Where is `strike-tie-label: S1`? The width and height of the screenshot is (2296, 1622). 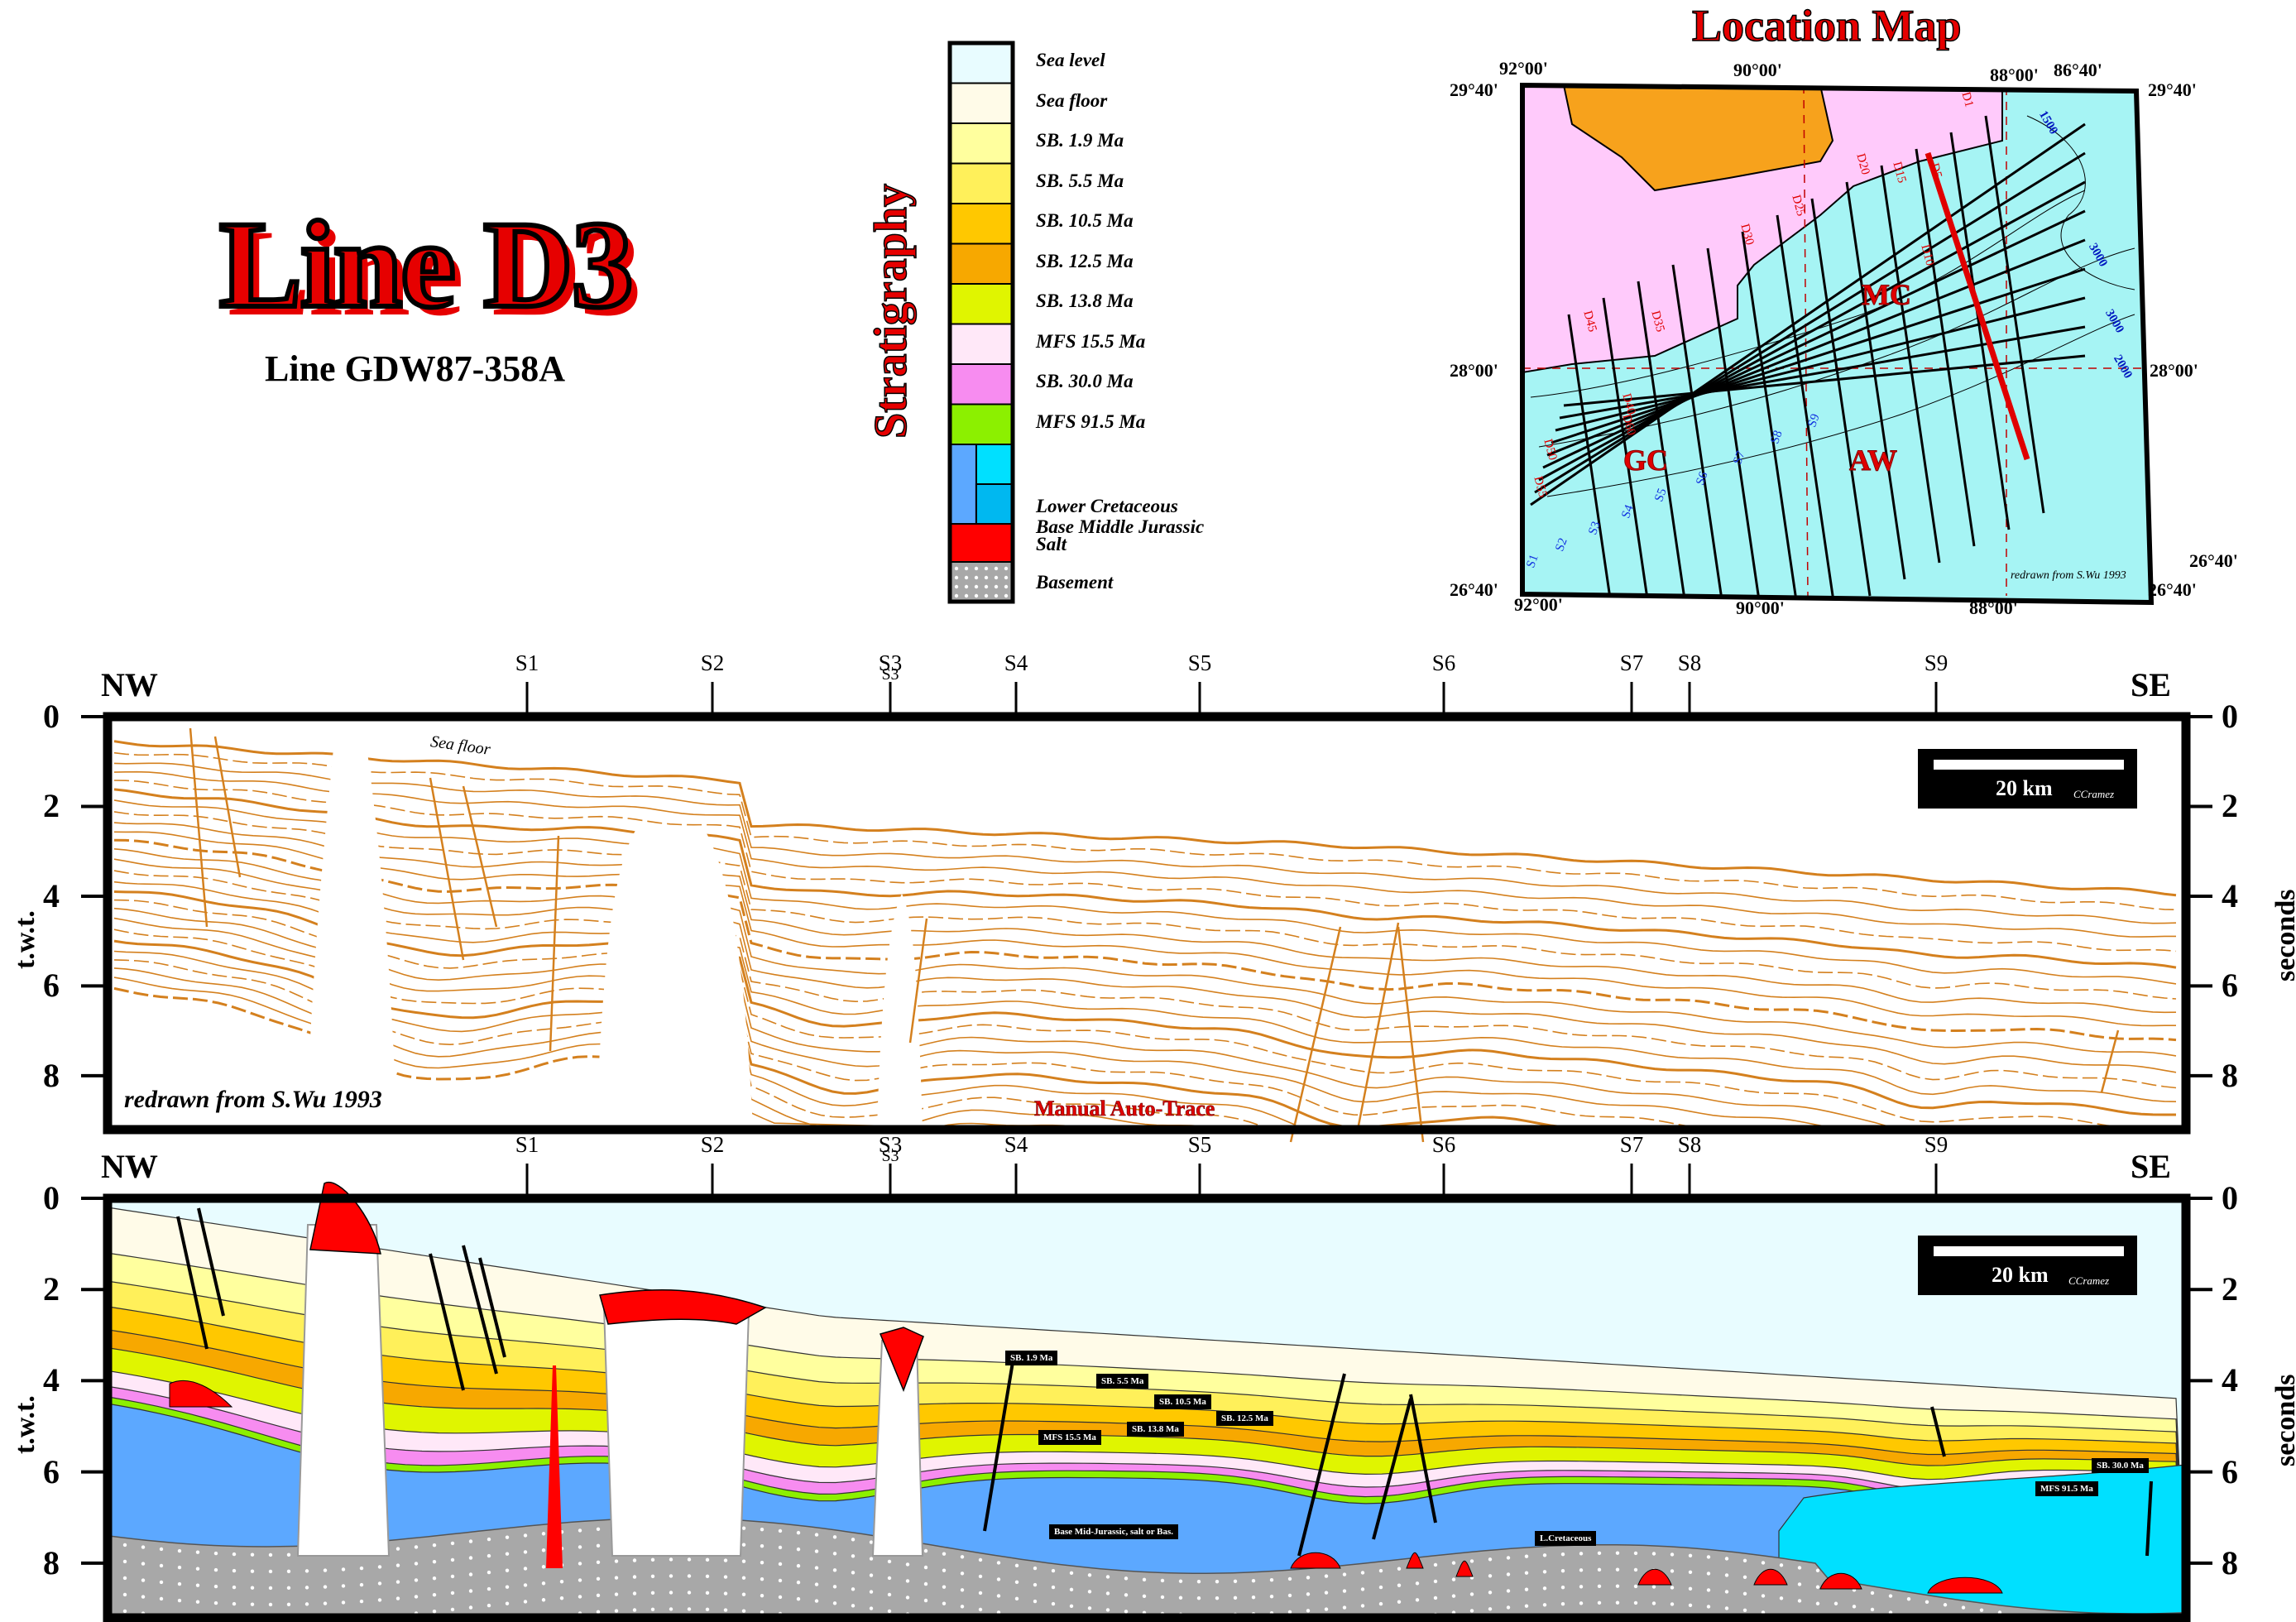
strike-tie-label: S1 is located at coordinates (527, 1144).